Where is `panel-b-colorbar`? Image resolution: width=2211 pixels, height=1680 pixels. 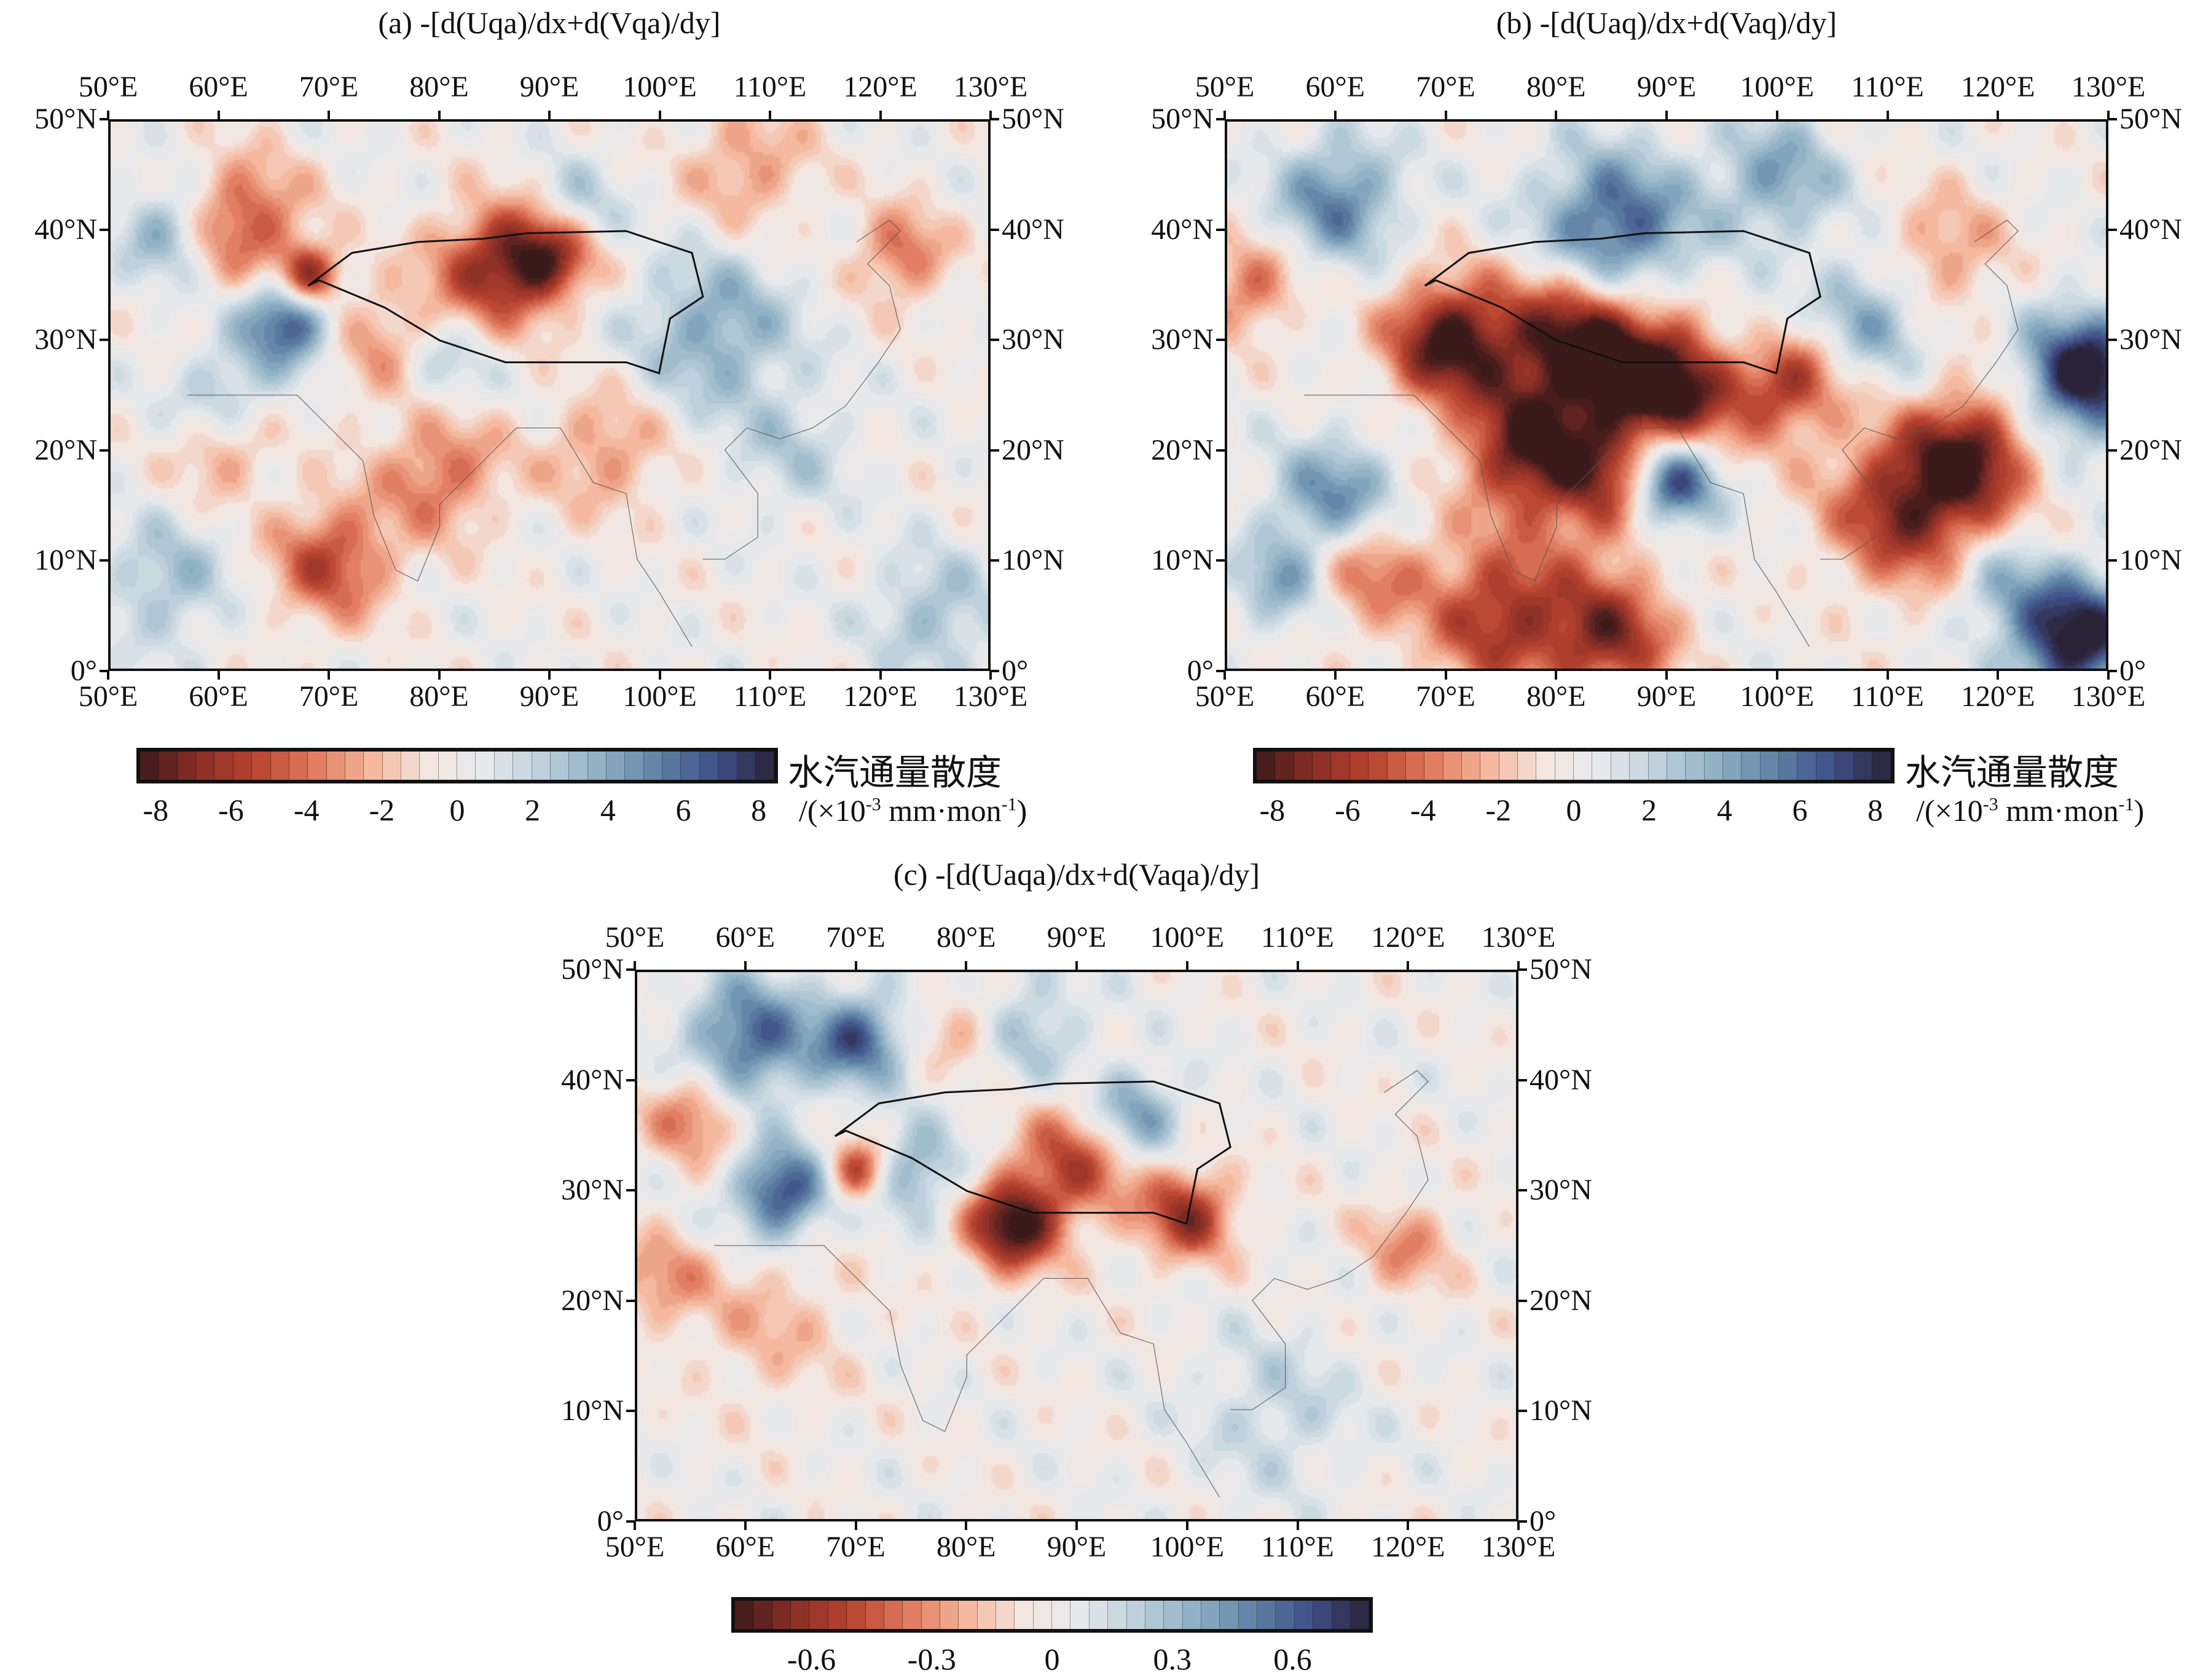
panel-b-colorbar is located at coordinates (1574, 766).